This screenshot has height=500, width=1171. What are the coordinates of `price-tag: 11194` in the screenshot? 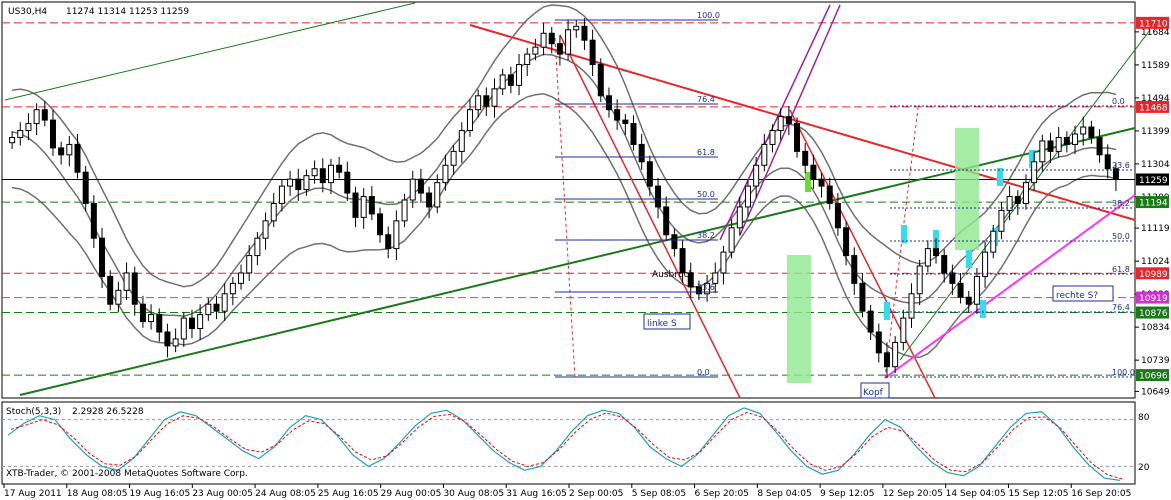 It's located at (1153, 204).